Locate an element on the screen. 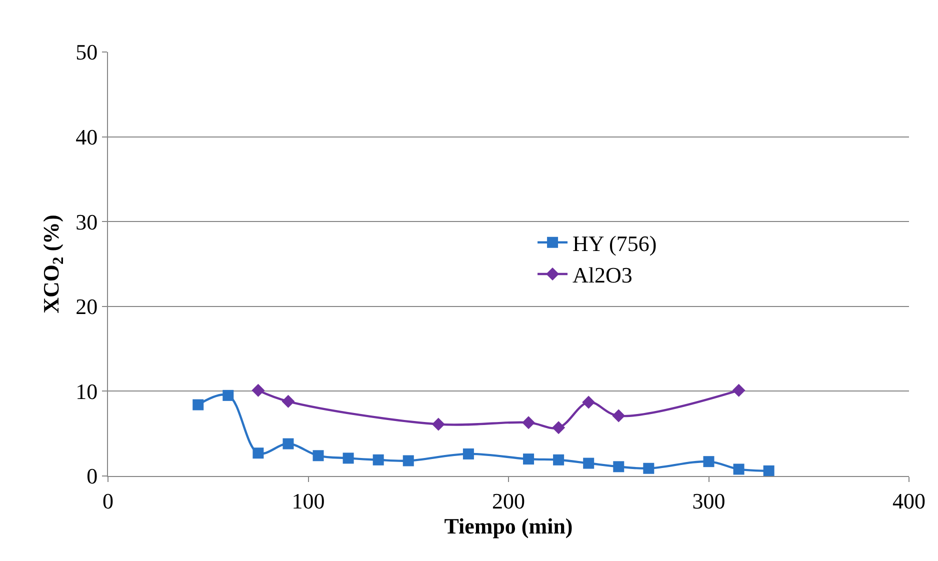 The height and width of the screenshot is (561, 938). y-tick-label: 0 is located at coordinates (92, 476).